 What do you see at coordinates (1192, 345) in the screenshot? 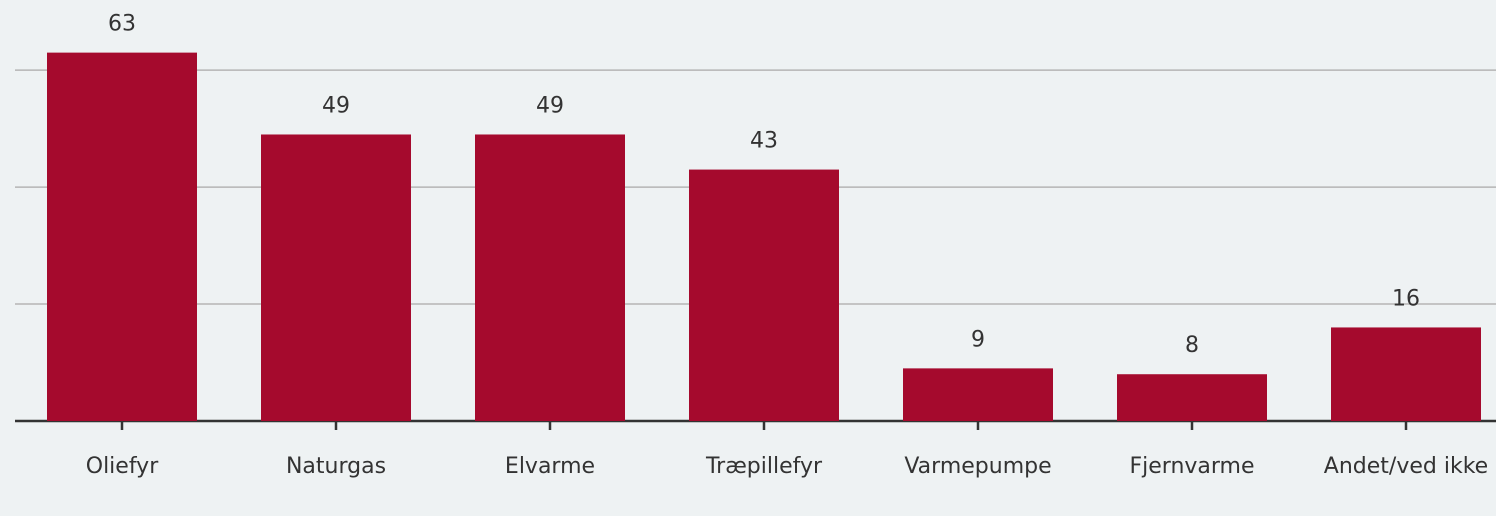
I see `value-label: 8` at bounding box center [1192, 345].